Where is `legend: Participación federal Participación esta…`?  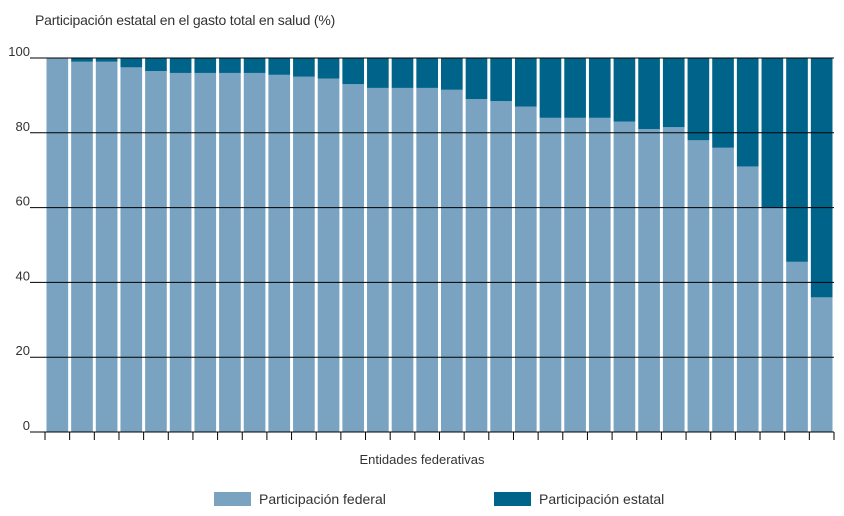
legend: Participación federal Participación esta… is located at coordinates (422, 501).